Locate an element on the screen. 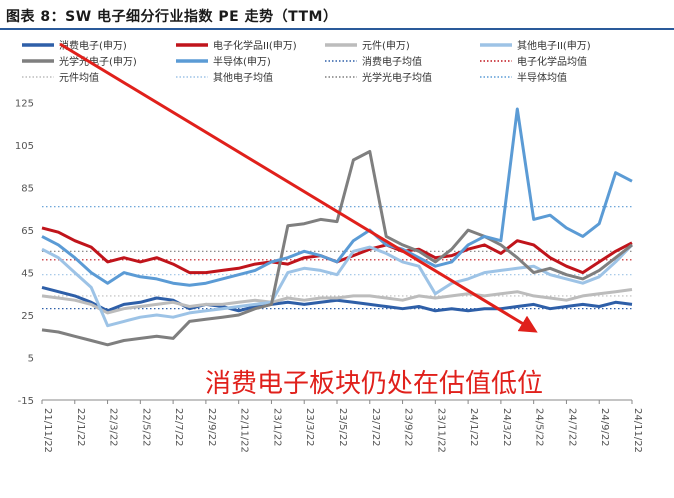 The width and height of the screenshot is (674, 498). title-rule is located at coordinates (337, 29).